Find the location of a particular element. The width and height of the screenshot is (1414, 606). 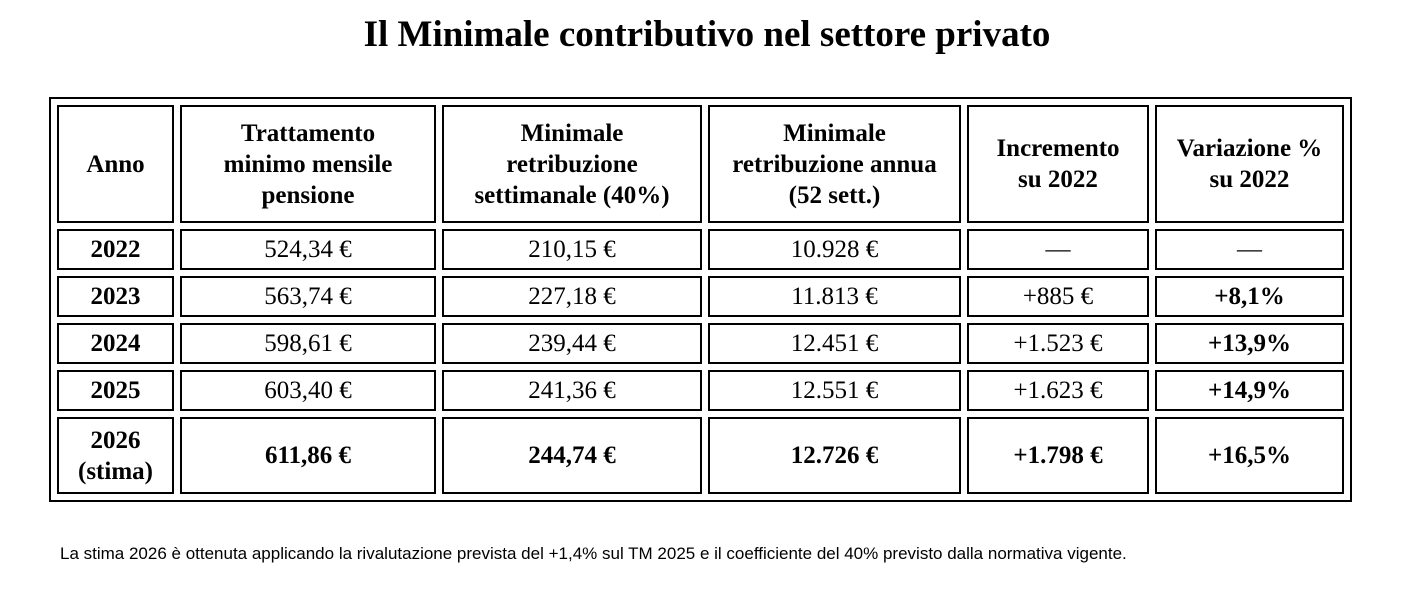

value-cell: 598,61 € is located at coordinates (308, 343).